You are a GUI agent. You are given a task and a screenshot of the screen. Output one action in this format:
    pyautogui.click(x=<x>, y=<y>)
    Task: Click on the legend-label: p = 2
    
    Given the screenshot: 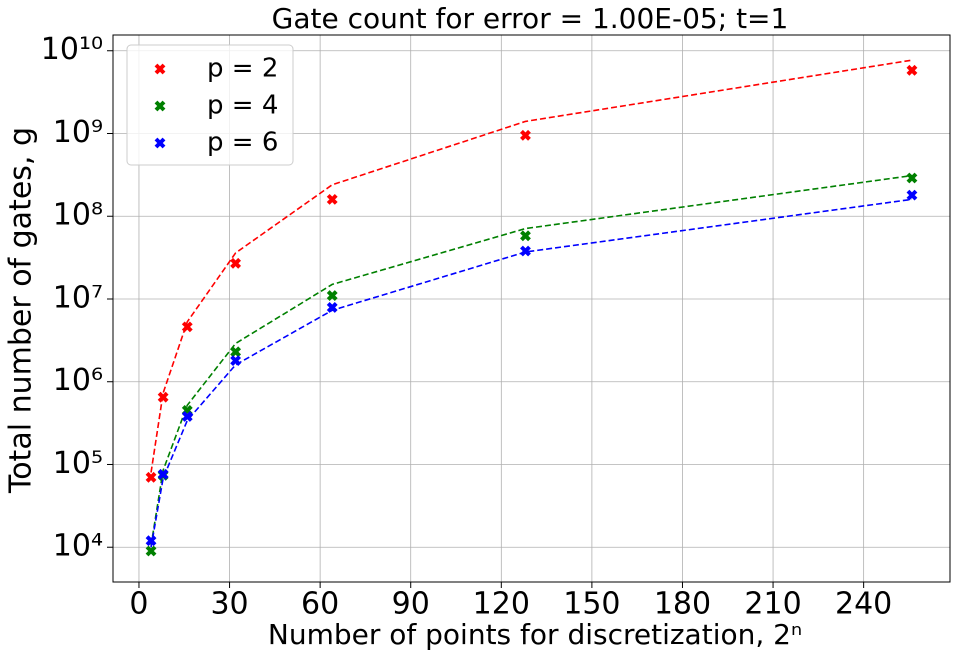 What is the action you would take?
    pyautogui.click(x=242, y=69)
    